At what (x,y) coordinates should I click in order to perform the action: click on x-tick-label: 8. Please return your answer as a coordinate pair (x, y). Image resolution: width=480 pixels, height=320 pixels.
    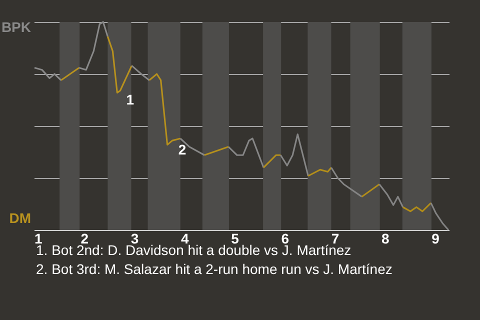
    Looking at the image, I should click on (385, 238).